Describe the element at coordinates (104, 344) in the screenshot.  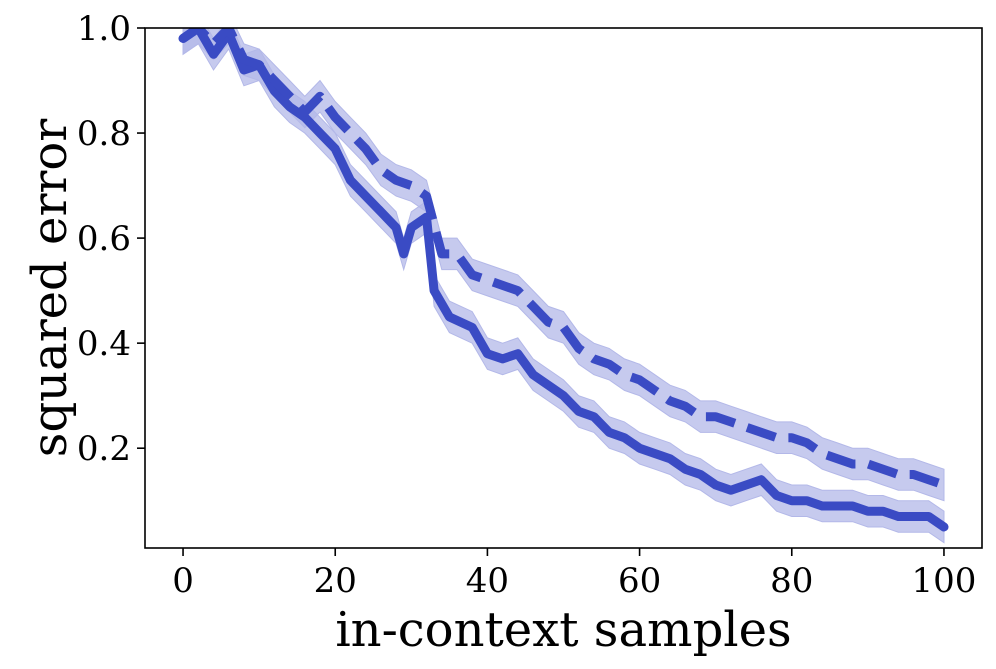
I see `y-tick-label: 0.4` at that location.